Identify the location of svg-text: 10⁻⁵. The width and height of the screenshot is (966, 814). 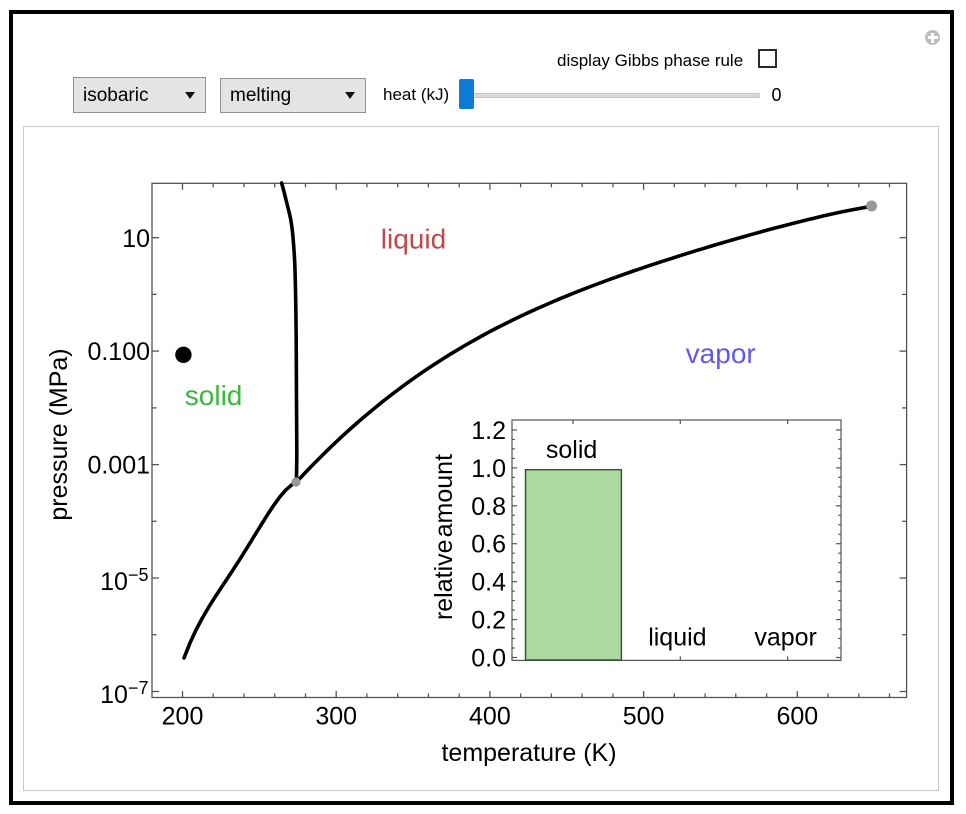
(124, 580).